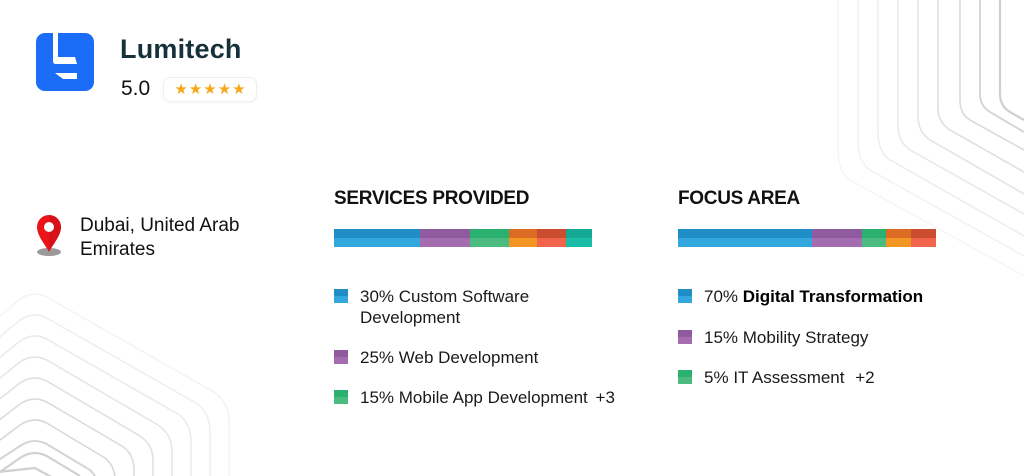 The height and width of the screenshot is (476, 1024). What do you see at coordinates (833, 296) in the screenshot?
I see `legend-label: Digital Transformation` at bounding box center [833, 296].